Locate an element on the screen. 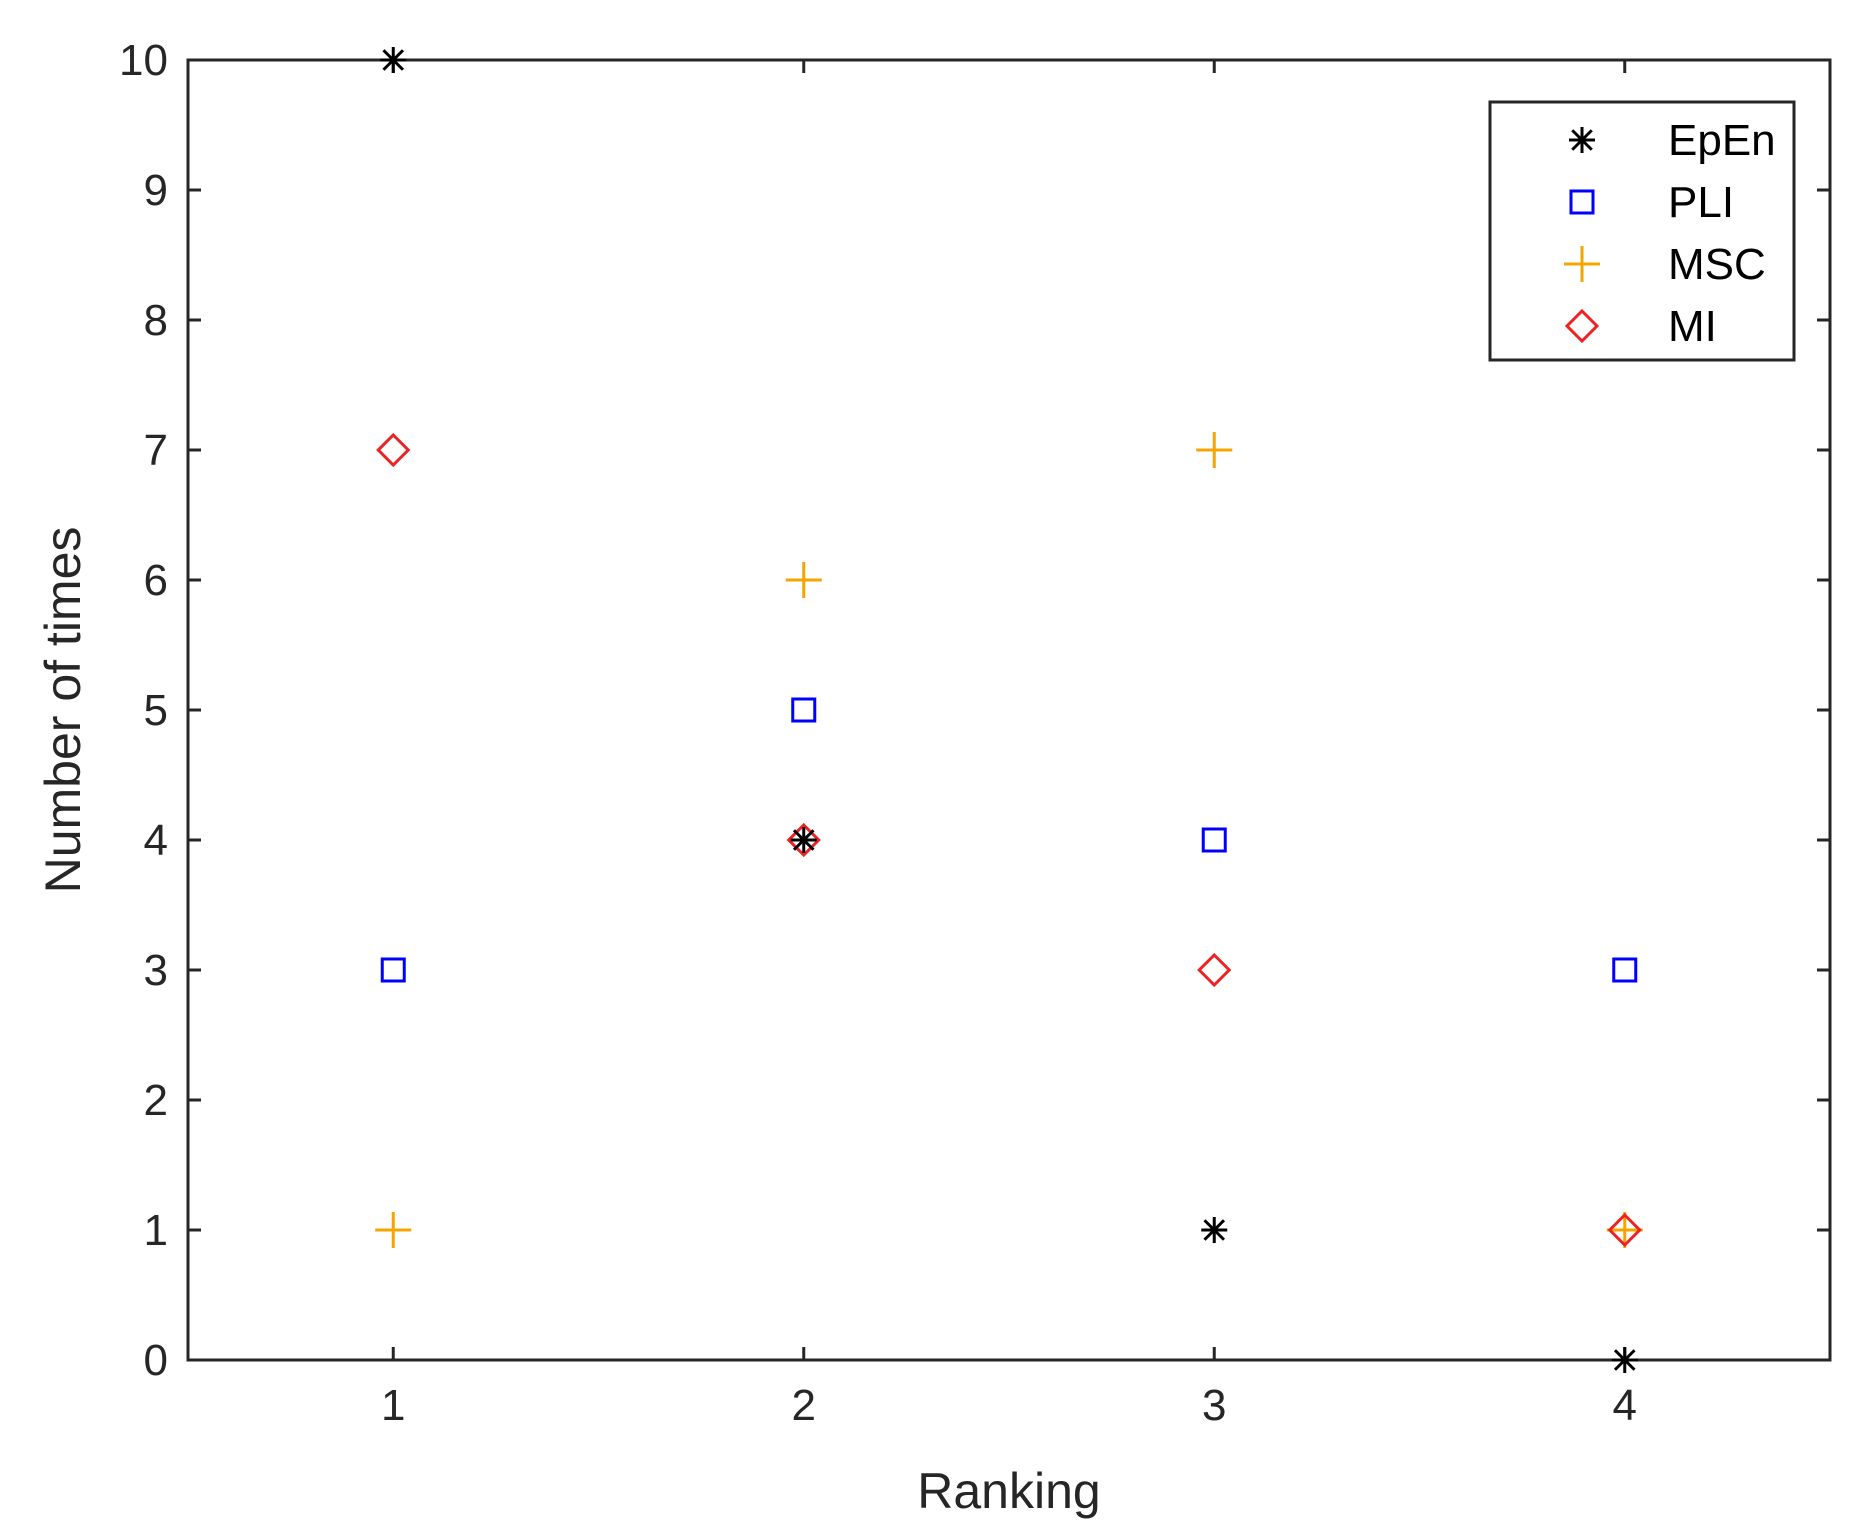  x-tick-label: 1 is located at coordinates (393, 1405).